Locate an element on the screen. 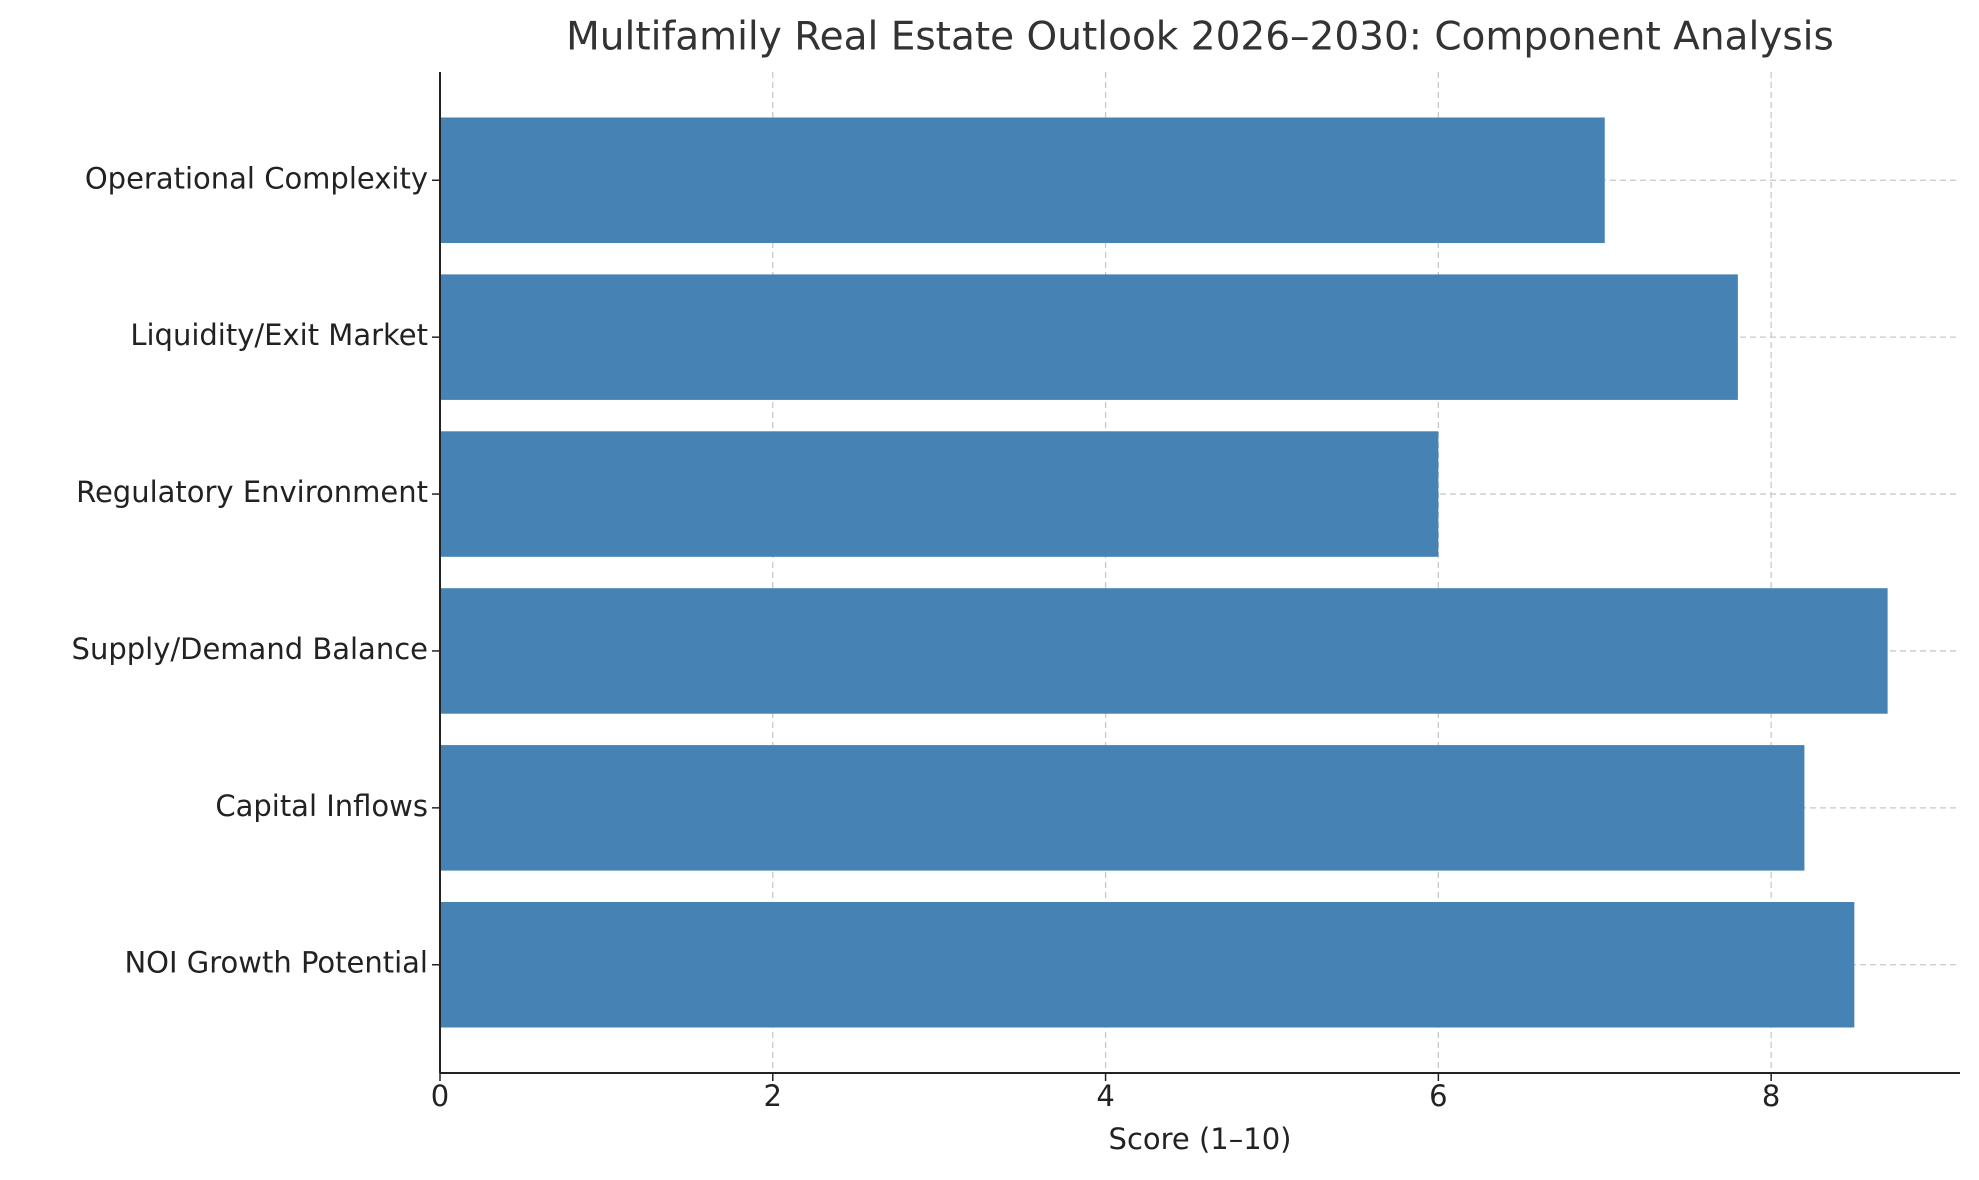 This screenshot has height=1180, width=1979. x-tick-label: 4 is located at coordinates (1105, 1096).